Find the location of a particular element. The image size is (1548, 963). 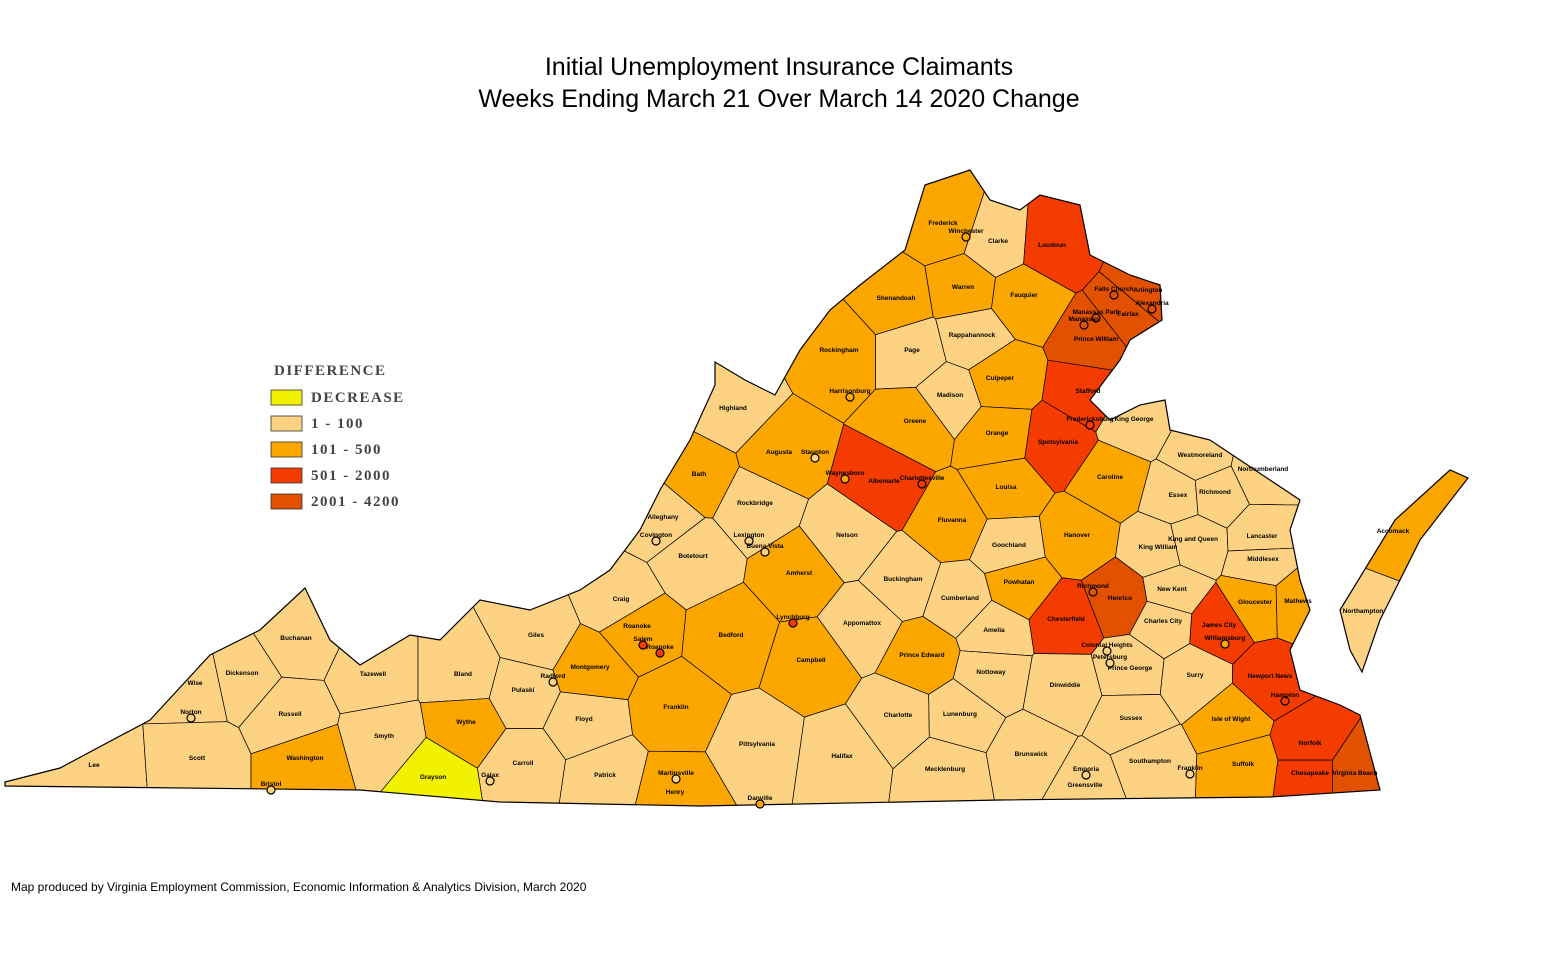

county-label: King William is located at coordinates (1158, 547).